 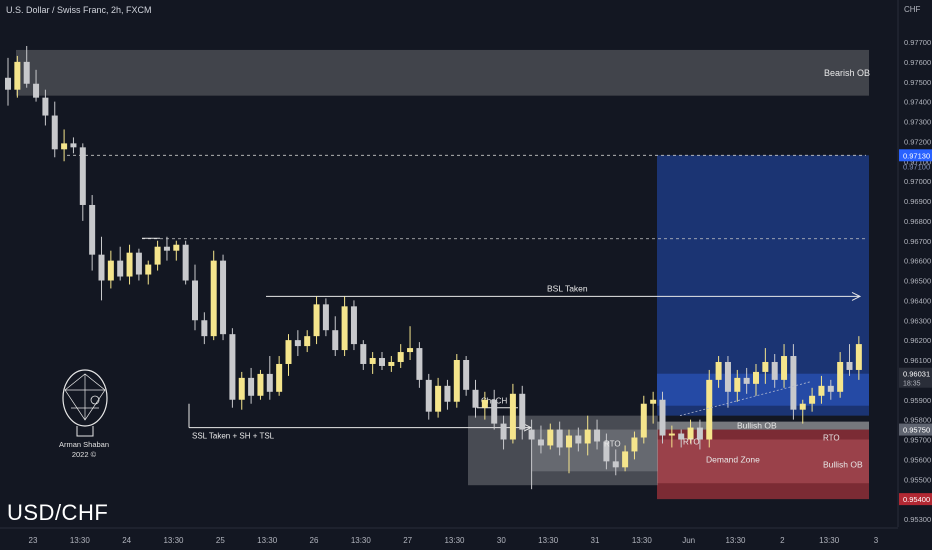 I want to click on price-tick-label: 0.95600, so click(x=917, y=459).